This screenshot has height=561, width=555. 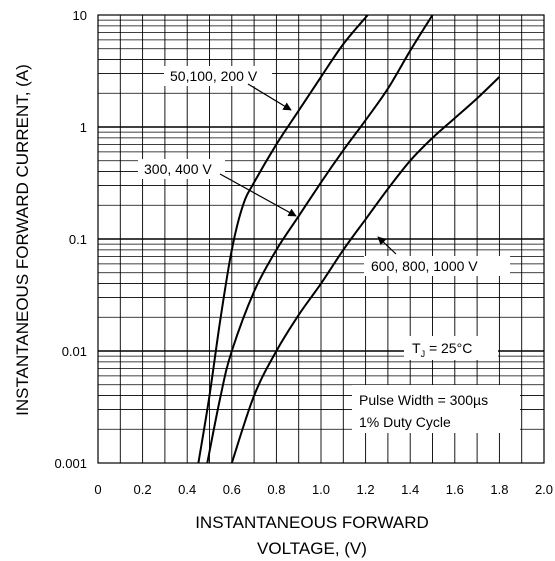 I want to click on y-tick-label: 0.01, so click(x=74, y=351).